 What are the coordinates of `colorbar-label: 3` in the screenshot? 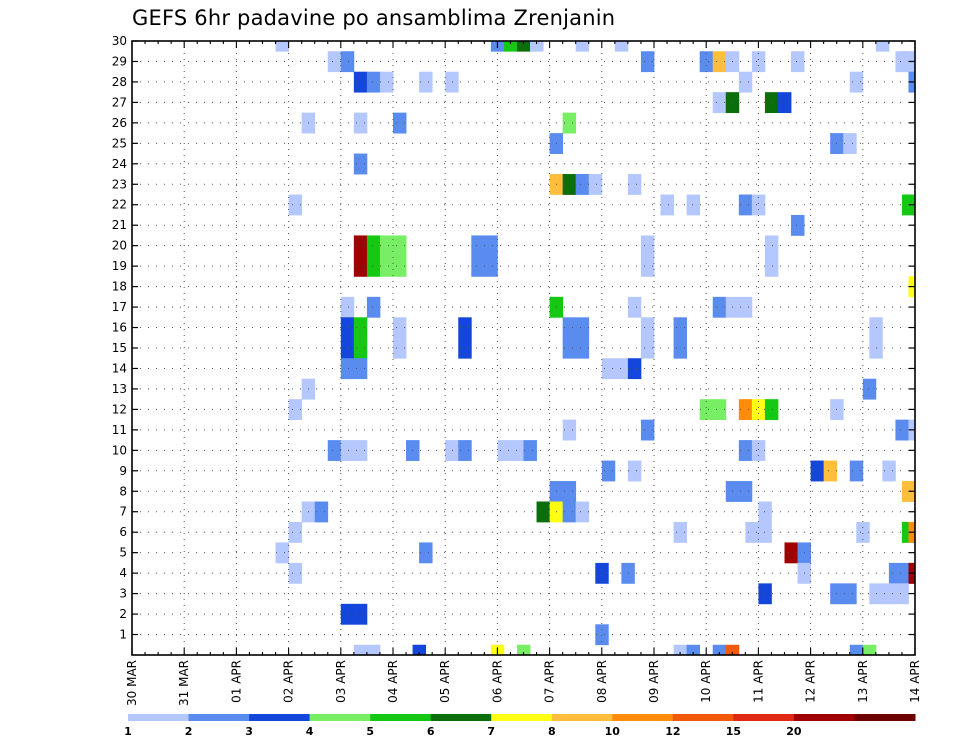 It's located at (249, 731).